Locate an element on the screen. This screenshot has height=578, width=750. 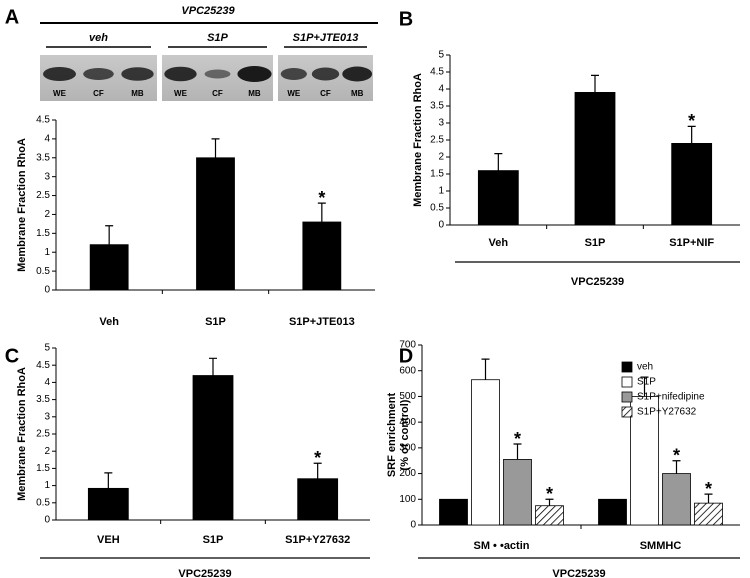
x-tick-label: SMMHC is located at coordinates (661, 546).